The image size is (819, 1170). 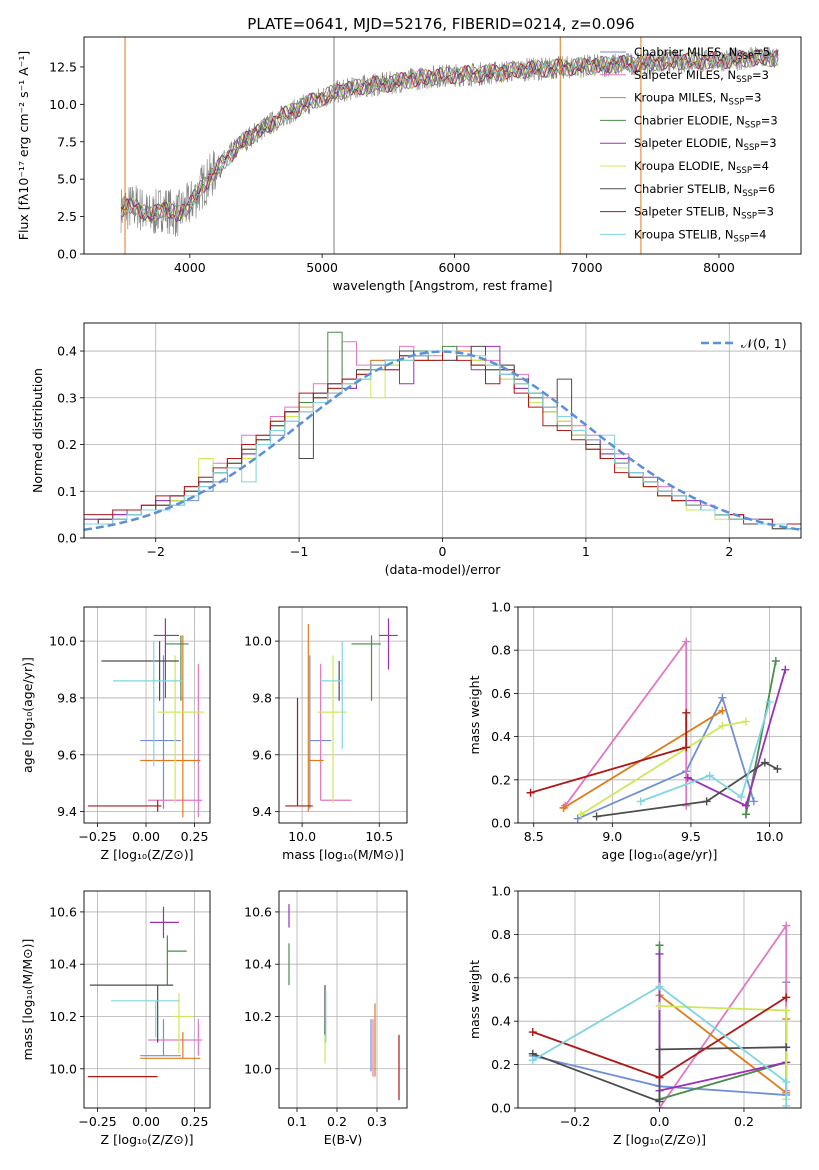 I want to click on x-tick-label: 0, so click(x=443, y=551).